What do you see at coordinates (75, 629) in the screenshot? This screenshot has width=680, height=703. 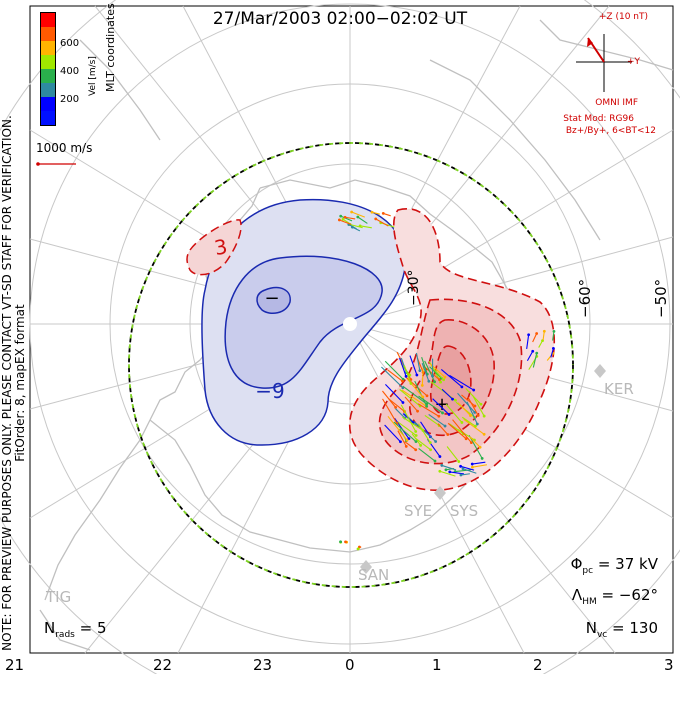 I see `n-radars: Nrads = 5` at bounding box center [75, 629].